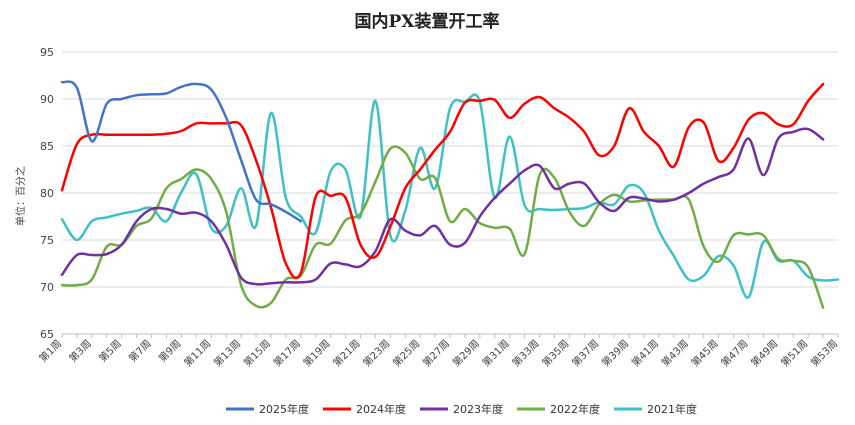  Describe the element at coordinates (47, 240) in the screenshot. I see `y-tick-label: 75` at that location.